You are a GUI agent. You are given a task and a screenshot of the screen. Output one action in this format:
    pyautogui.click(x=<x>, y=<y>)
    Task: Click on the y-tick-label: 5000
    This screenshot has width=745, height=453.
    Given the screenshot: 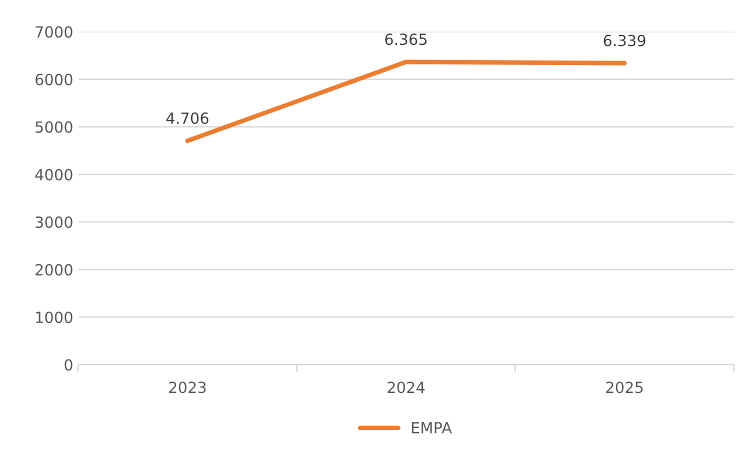 What is the action you would take?
    pyautogui.click(x=54, y=127)
    